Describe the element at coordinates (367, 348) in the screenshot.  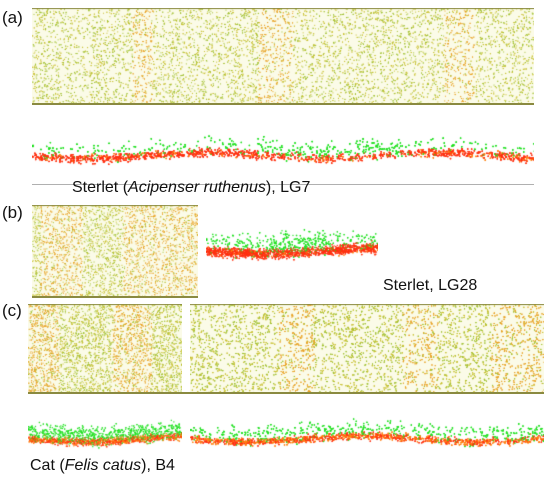
I see `panel-c-density-plot-right` at that location.